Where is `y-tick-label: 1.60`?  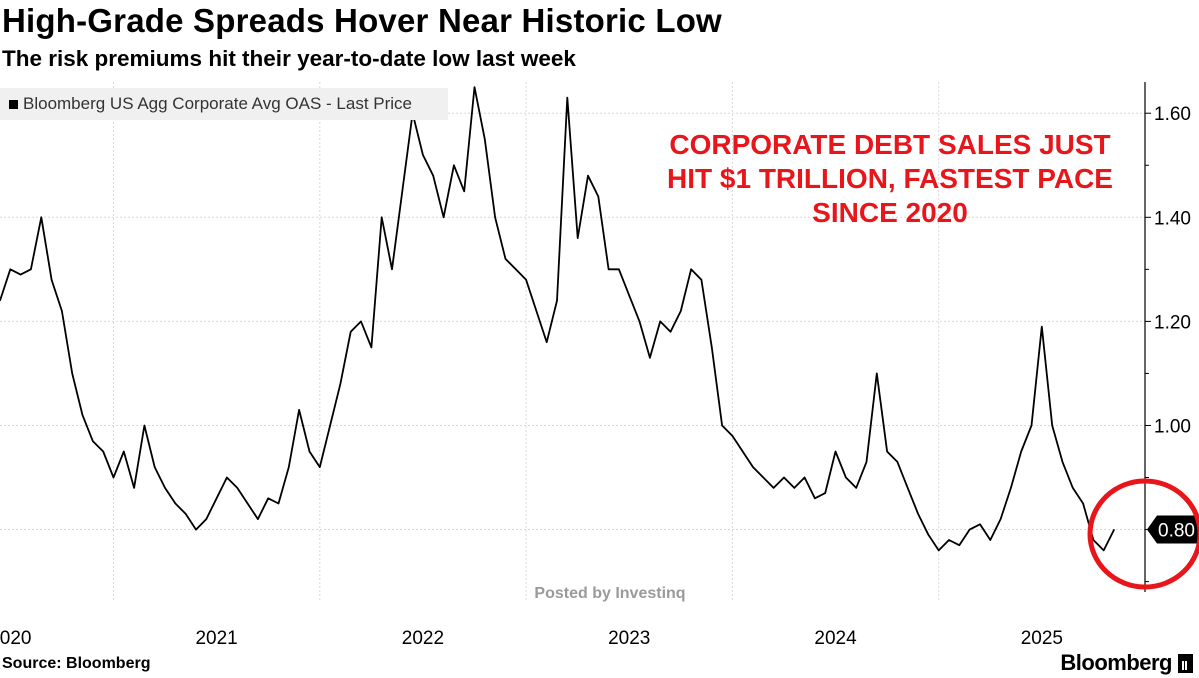 y-tick-label: 1.60 is located at coordinates (1172, 114).